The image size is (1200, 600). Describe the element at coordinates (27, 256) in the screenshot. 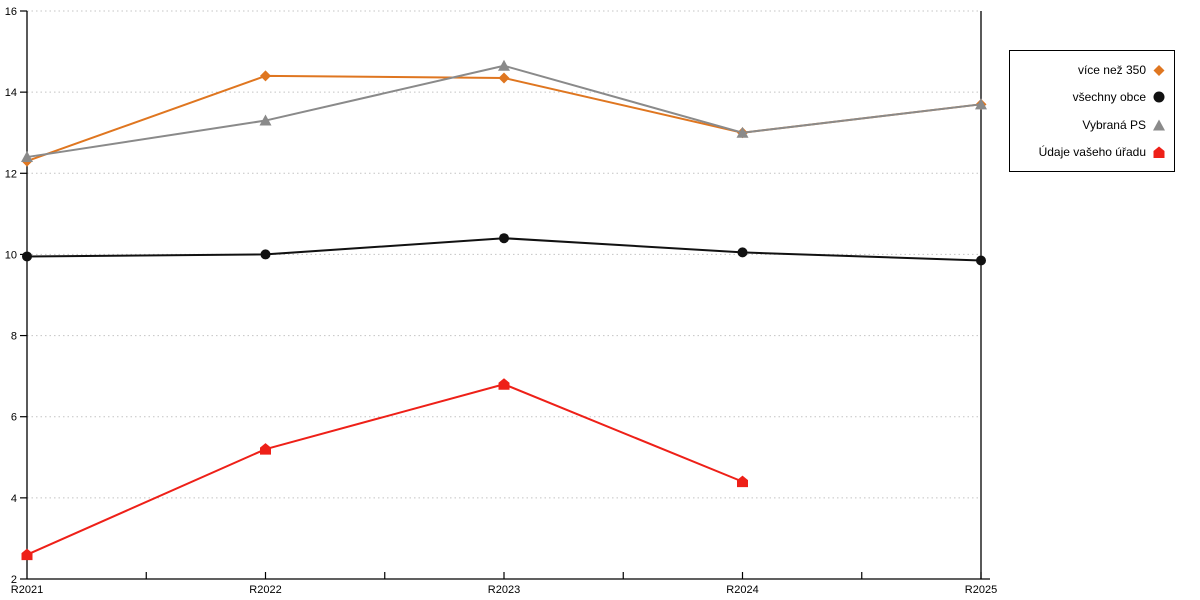

I see `series-marker-vsechny-obce-r2021` at that location.